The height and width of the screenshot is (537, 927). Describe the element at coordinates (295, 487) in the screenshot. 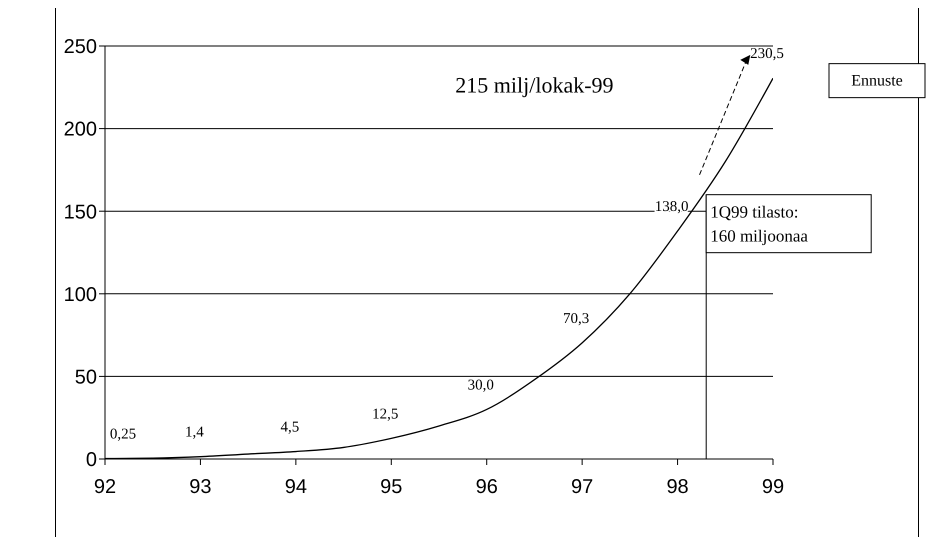

I see `x-tick-label: 94` at that location.